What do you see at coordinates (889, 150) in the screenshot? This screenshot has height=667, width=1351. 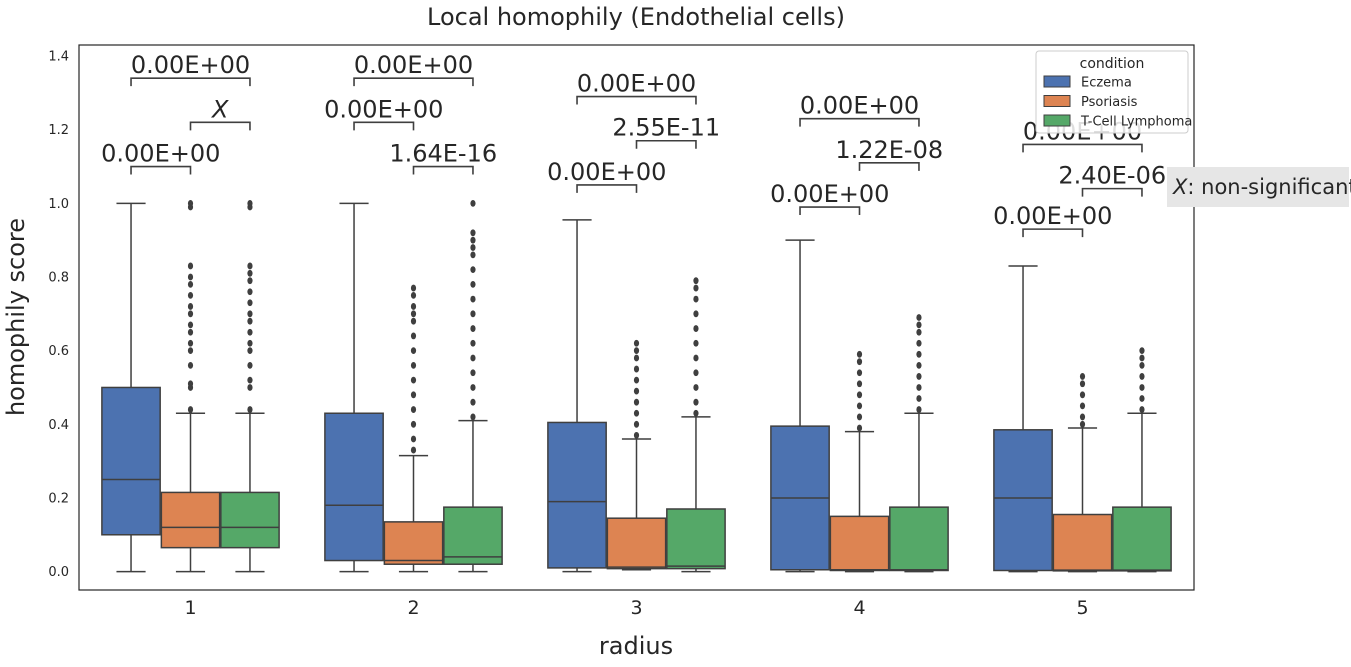 I see `p-value-label: 1.22E-08` at bounding box center [889, 150].